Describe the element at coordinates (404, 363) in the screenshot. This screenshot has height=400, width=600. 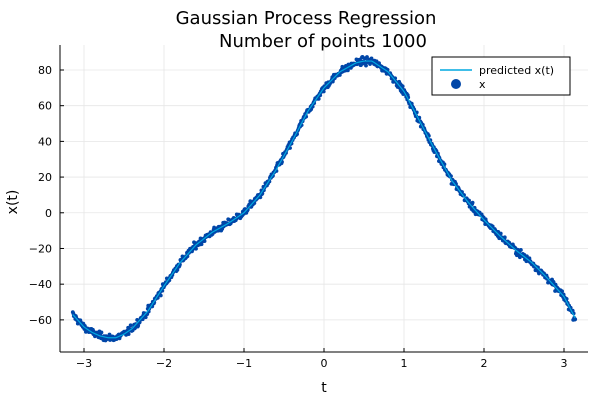
I see `x-tick-label: 1` at that location.